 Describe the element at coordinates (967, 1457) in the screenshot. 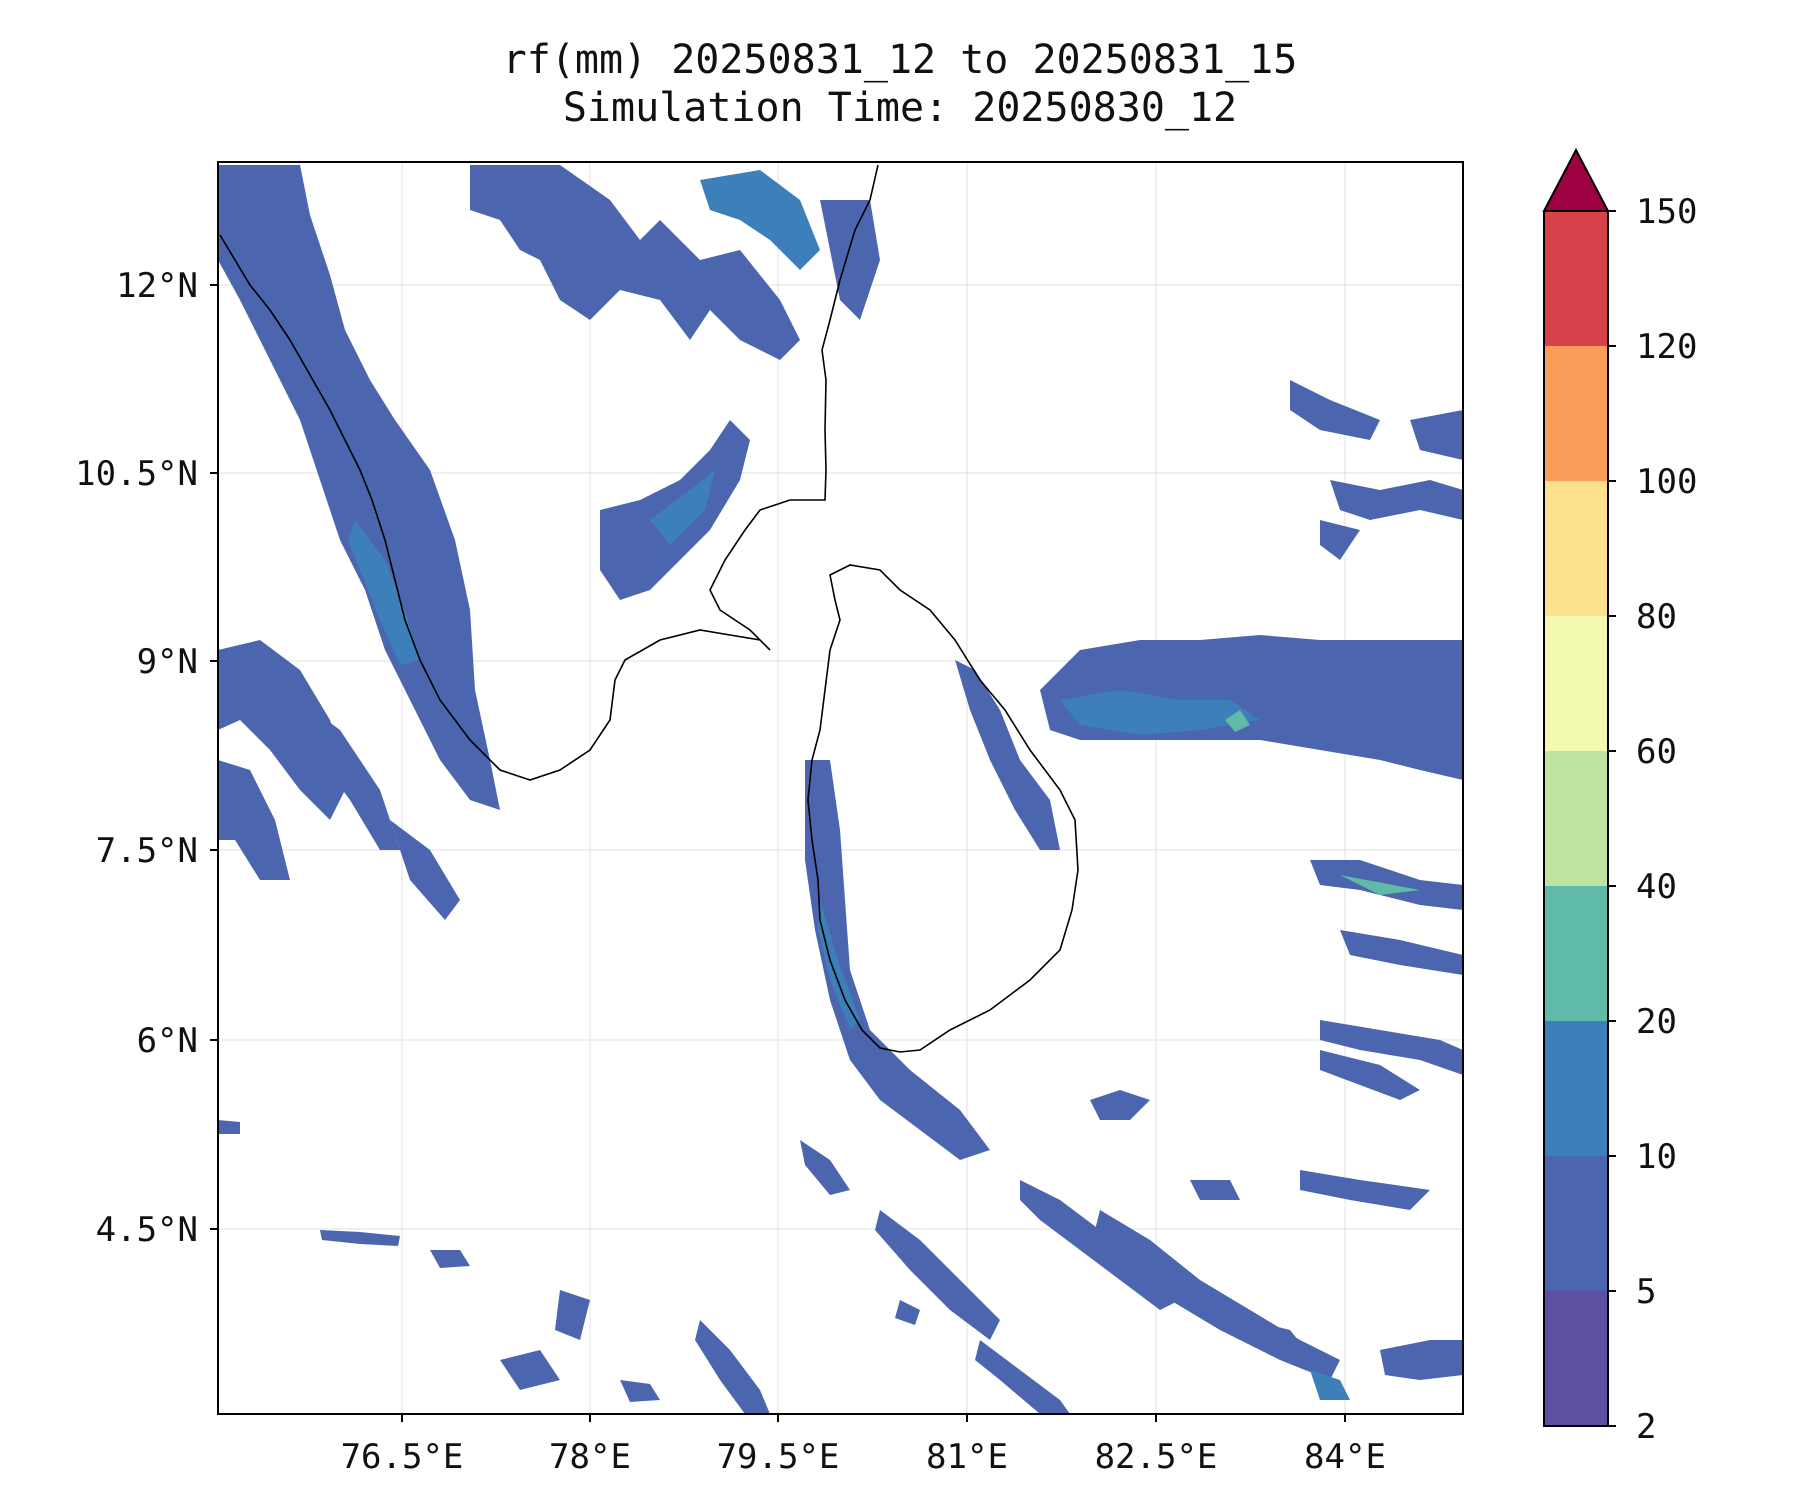

I see `lon-tick-label: 81°E` at that location.